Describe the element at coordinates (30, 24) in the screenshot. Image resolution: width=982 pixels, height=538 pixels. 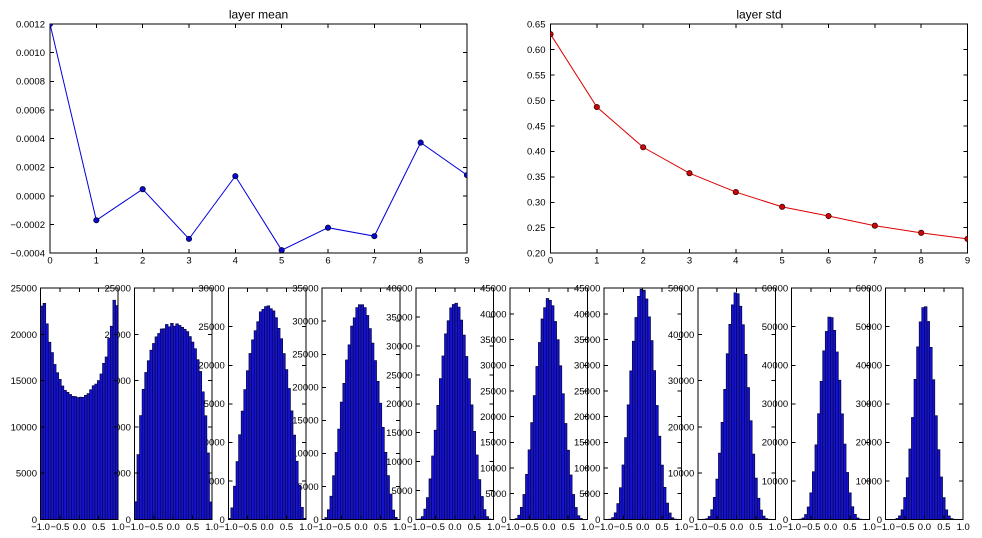
I see `svg-text: 0.0012` at that location.